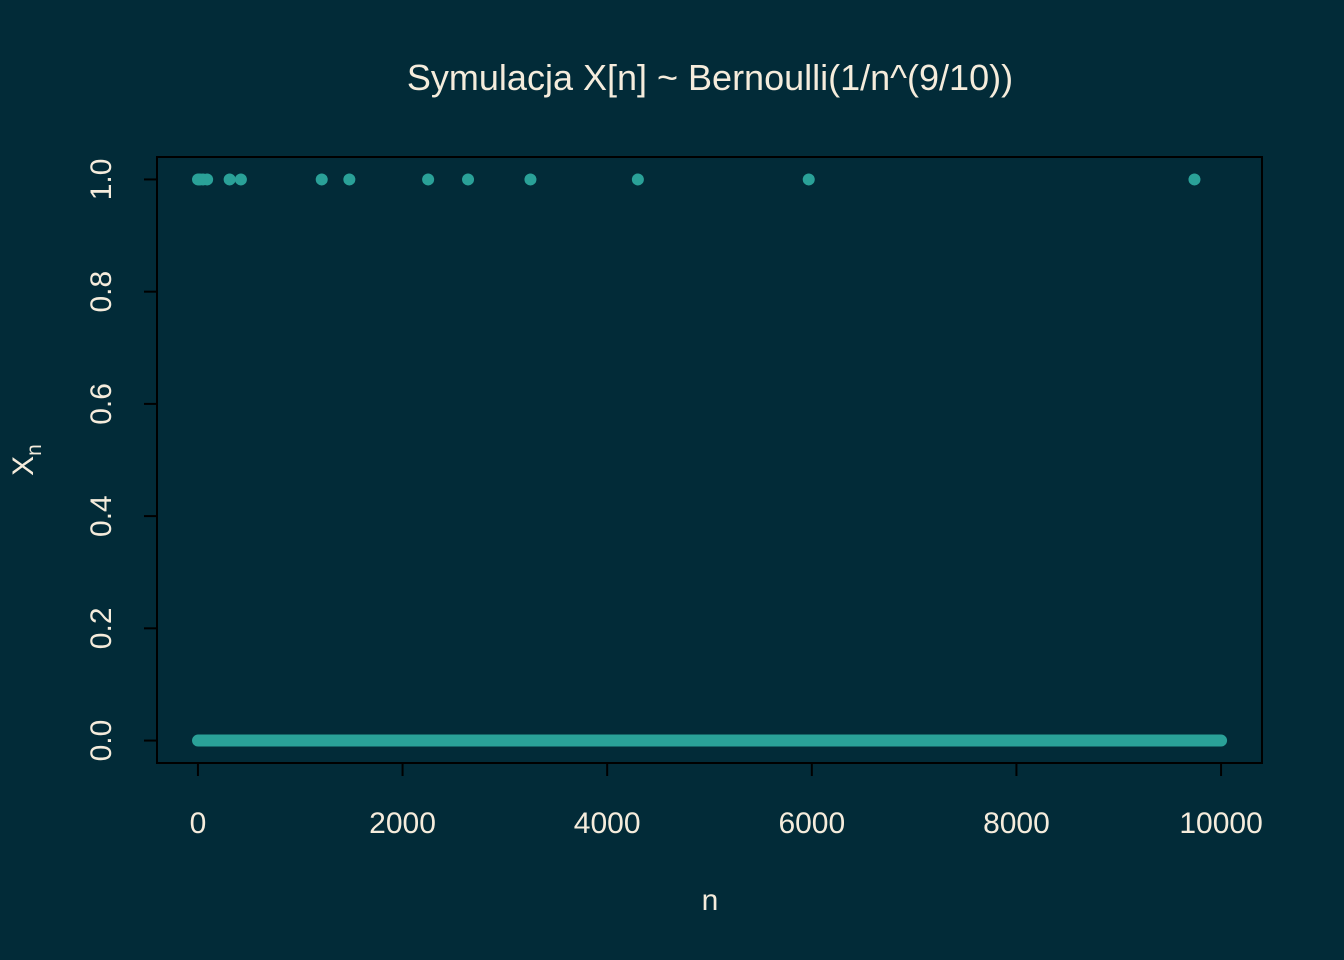 The image size is (1344, 960). What do you see at coordinates (101, 404) in the screenshot?
I see `y-tick-label-3: 0.6` at bounding box center [101, 404].